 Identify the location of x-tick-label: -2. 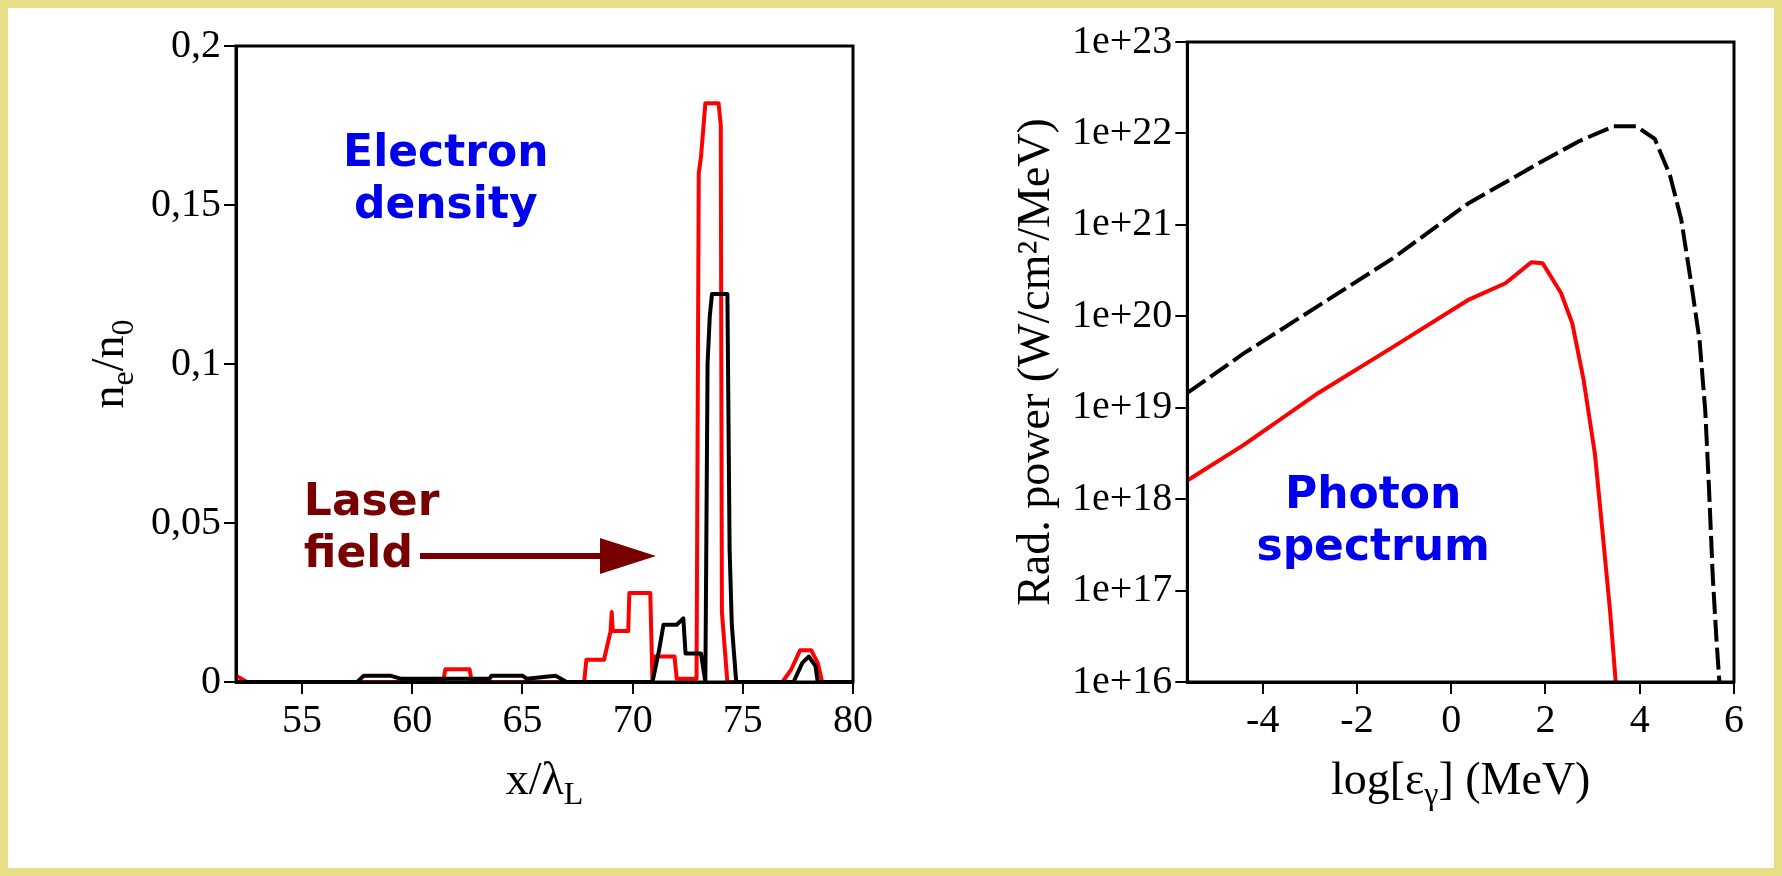
(1357, 718).